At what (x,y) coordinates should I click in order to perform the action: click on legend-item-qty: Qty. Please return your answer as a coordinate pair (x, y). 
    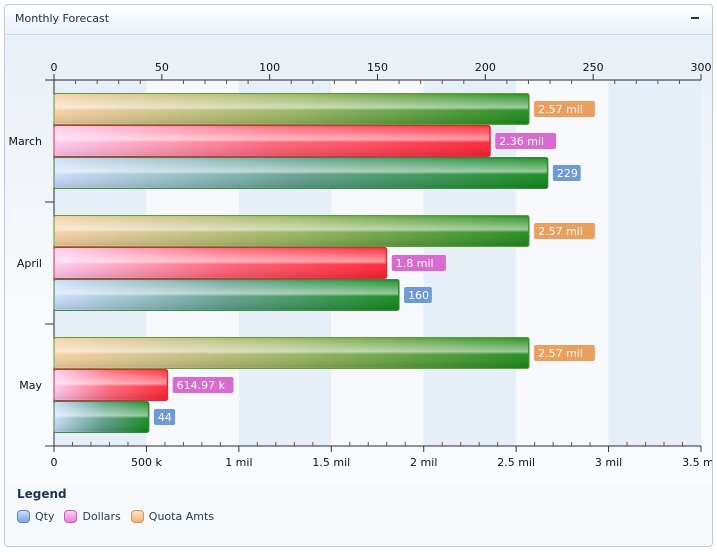
    Looking at the image, I should click on (35, 516).